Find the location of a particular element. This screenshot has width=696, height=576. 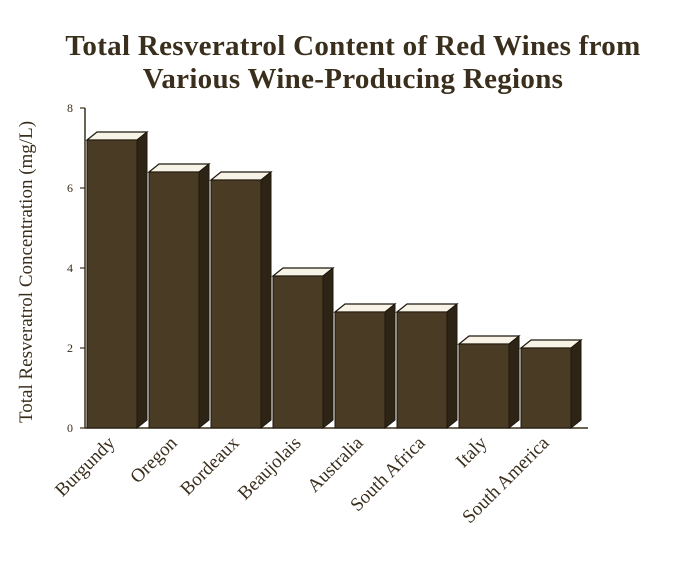

y-tick-label: 8 is located at coordinates (70, 108).